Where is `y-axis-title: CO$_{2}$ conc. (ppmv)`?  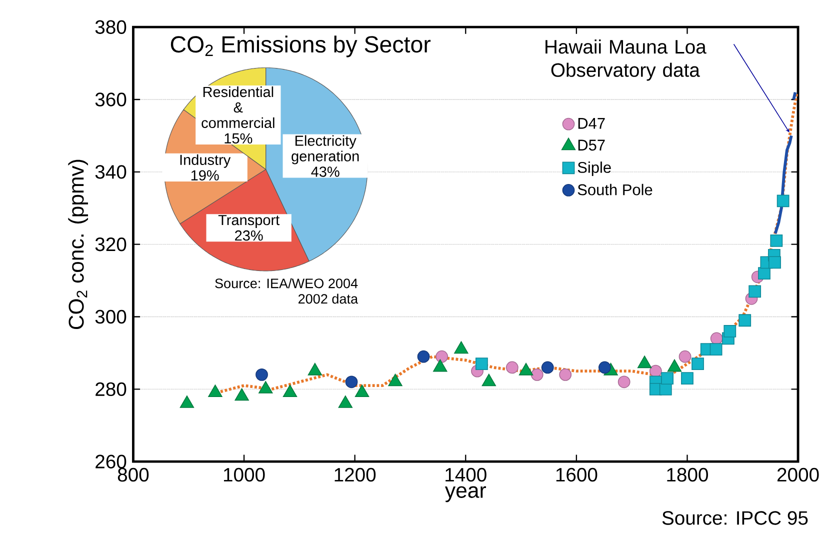 y-axis-title: CO$_{2}$ conc. (ppmv) is located at coordinates (78, 245).